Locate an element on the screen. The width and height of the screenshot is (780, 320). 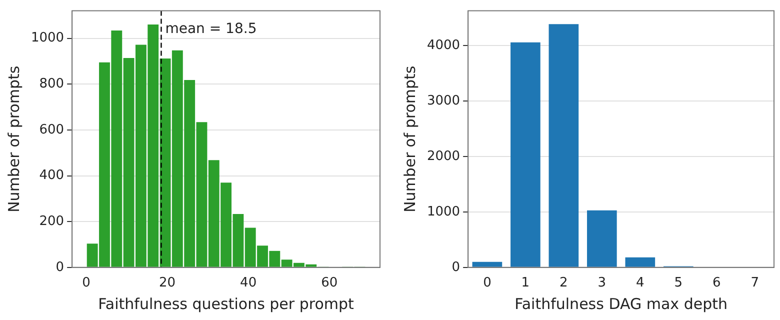
y-tick-label: 200 is located at coordinates (51, 221).